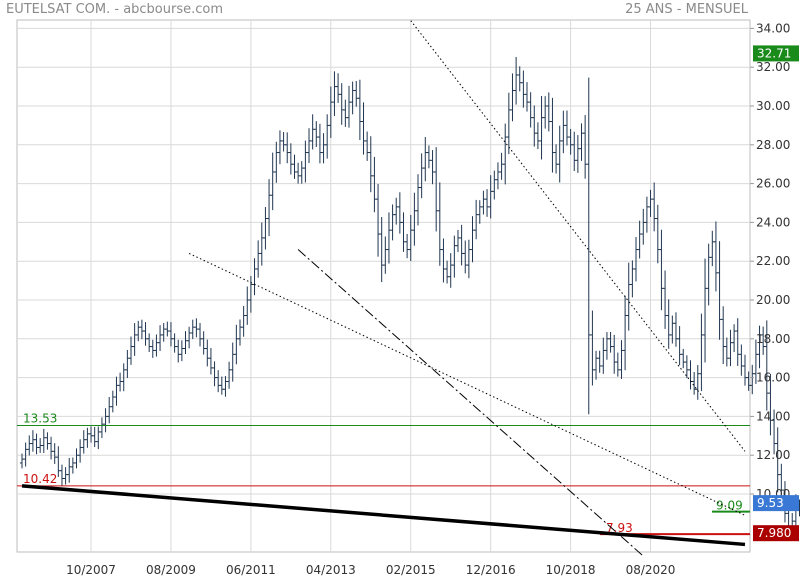 This screenshot has width=800, height=580. Describe the element at coordinates (773, 378) in the screenshot. I see `y-tick-label: 16.00` at that location.